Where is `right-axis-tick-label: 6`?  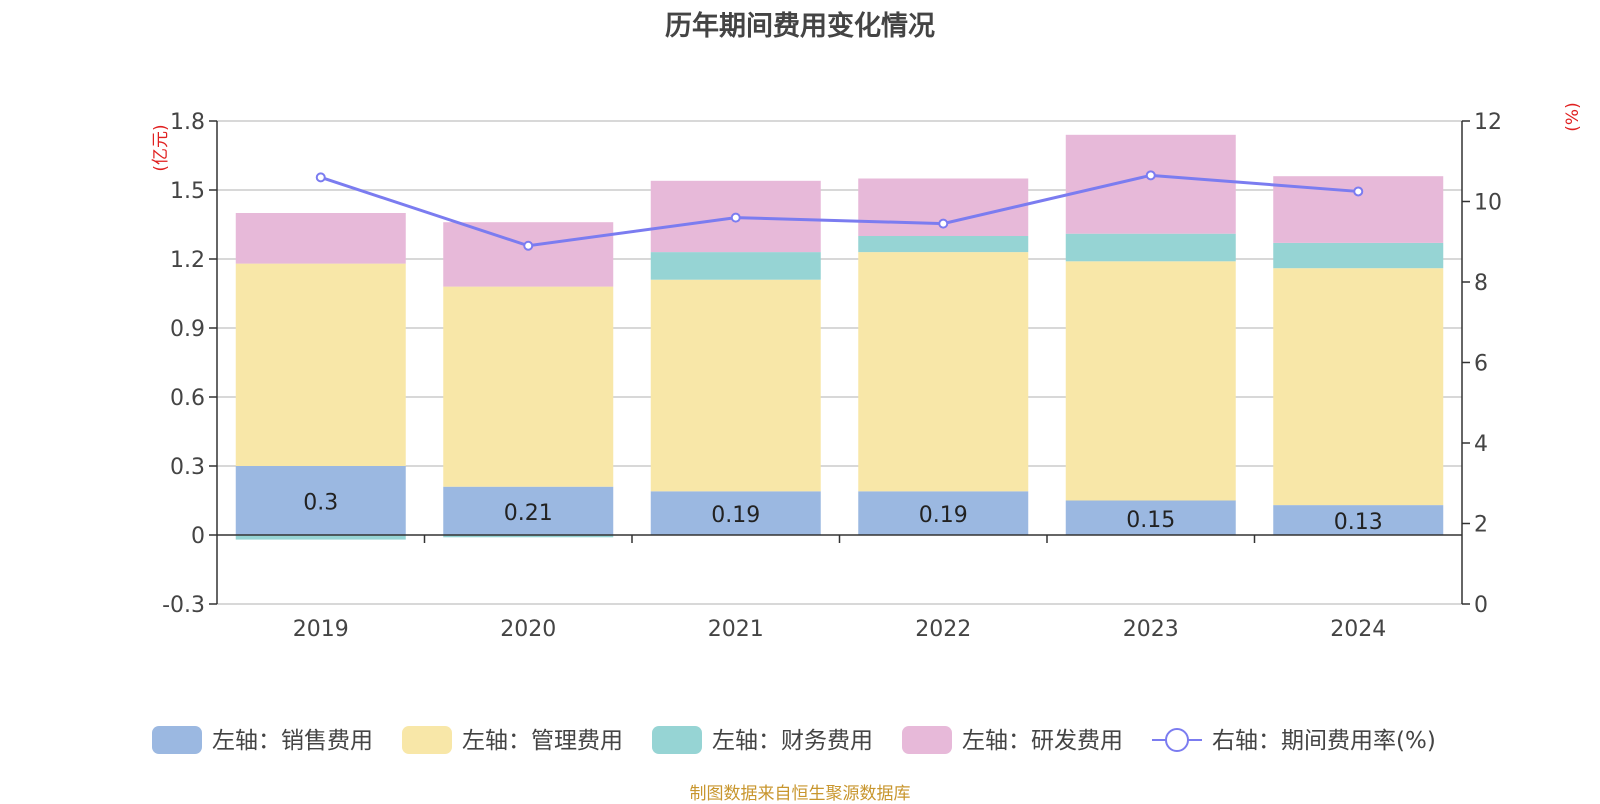
right-axis-tick-label: 6 is located at coordinates (1481, 364).